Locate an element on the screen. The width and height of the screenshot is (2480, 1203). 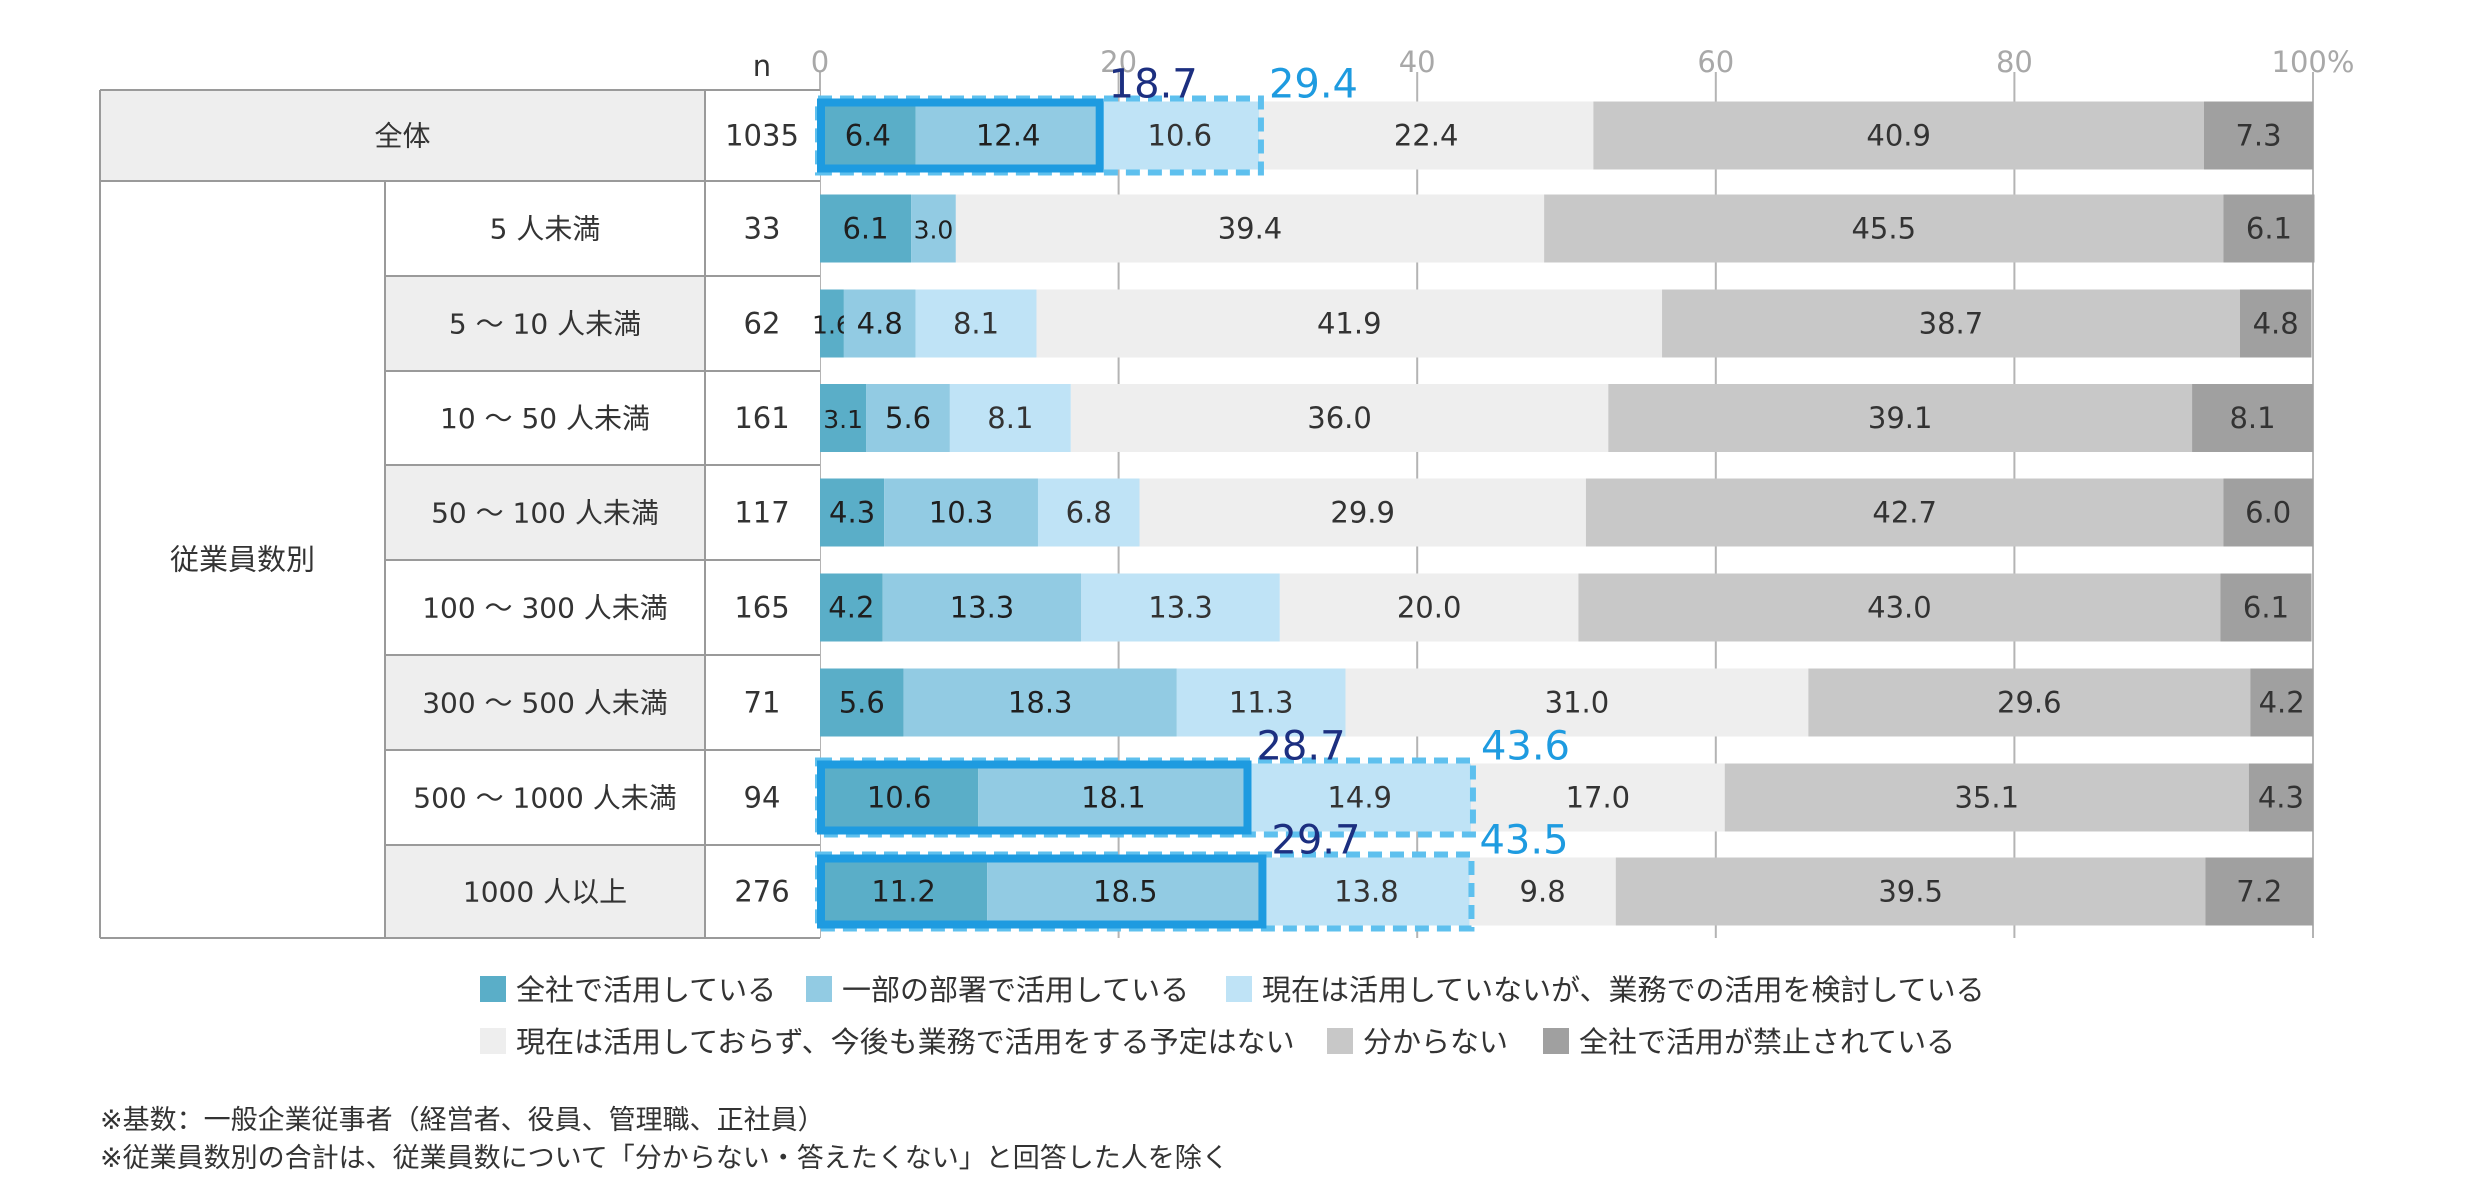
bar-value-label: 4.3 is located at coordinates (2281, 798).